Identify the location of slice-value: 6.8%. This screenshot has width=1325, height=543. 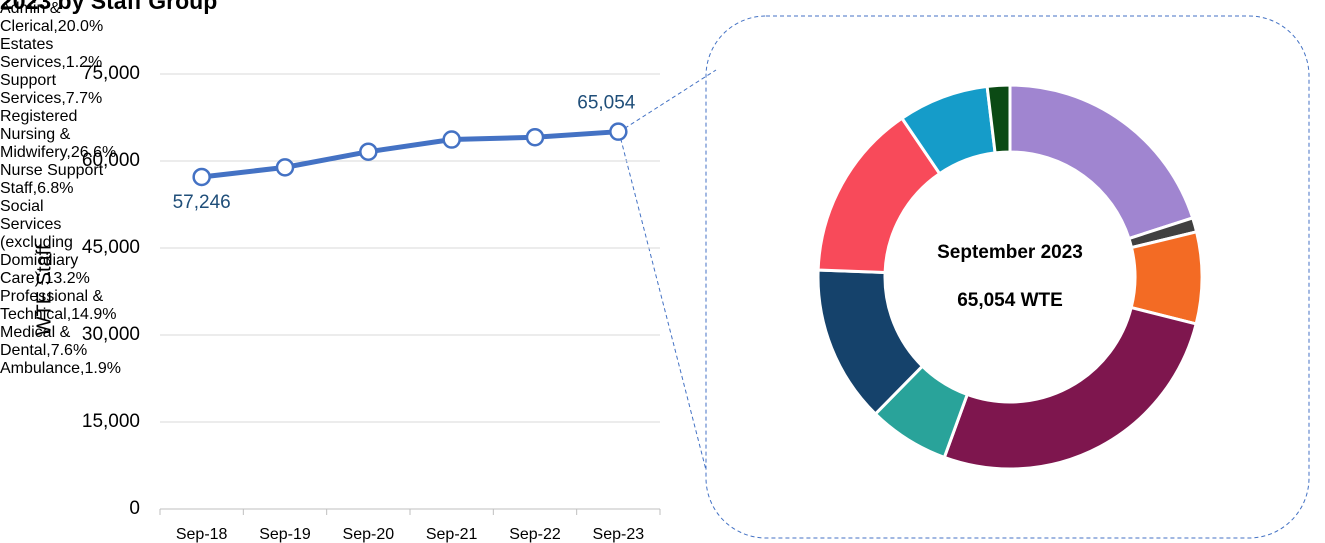
(55, 188).